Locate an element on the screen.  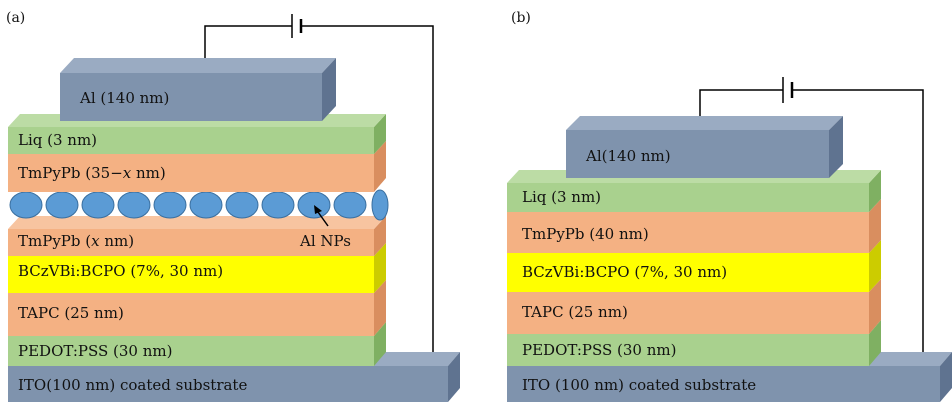
panel-b-tapc-layer: TAPC (25 nm) is located at coordinates (694, 306).